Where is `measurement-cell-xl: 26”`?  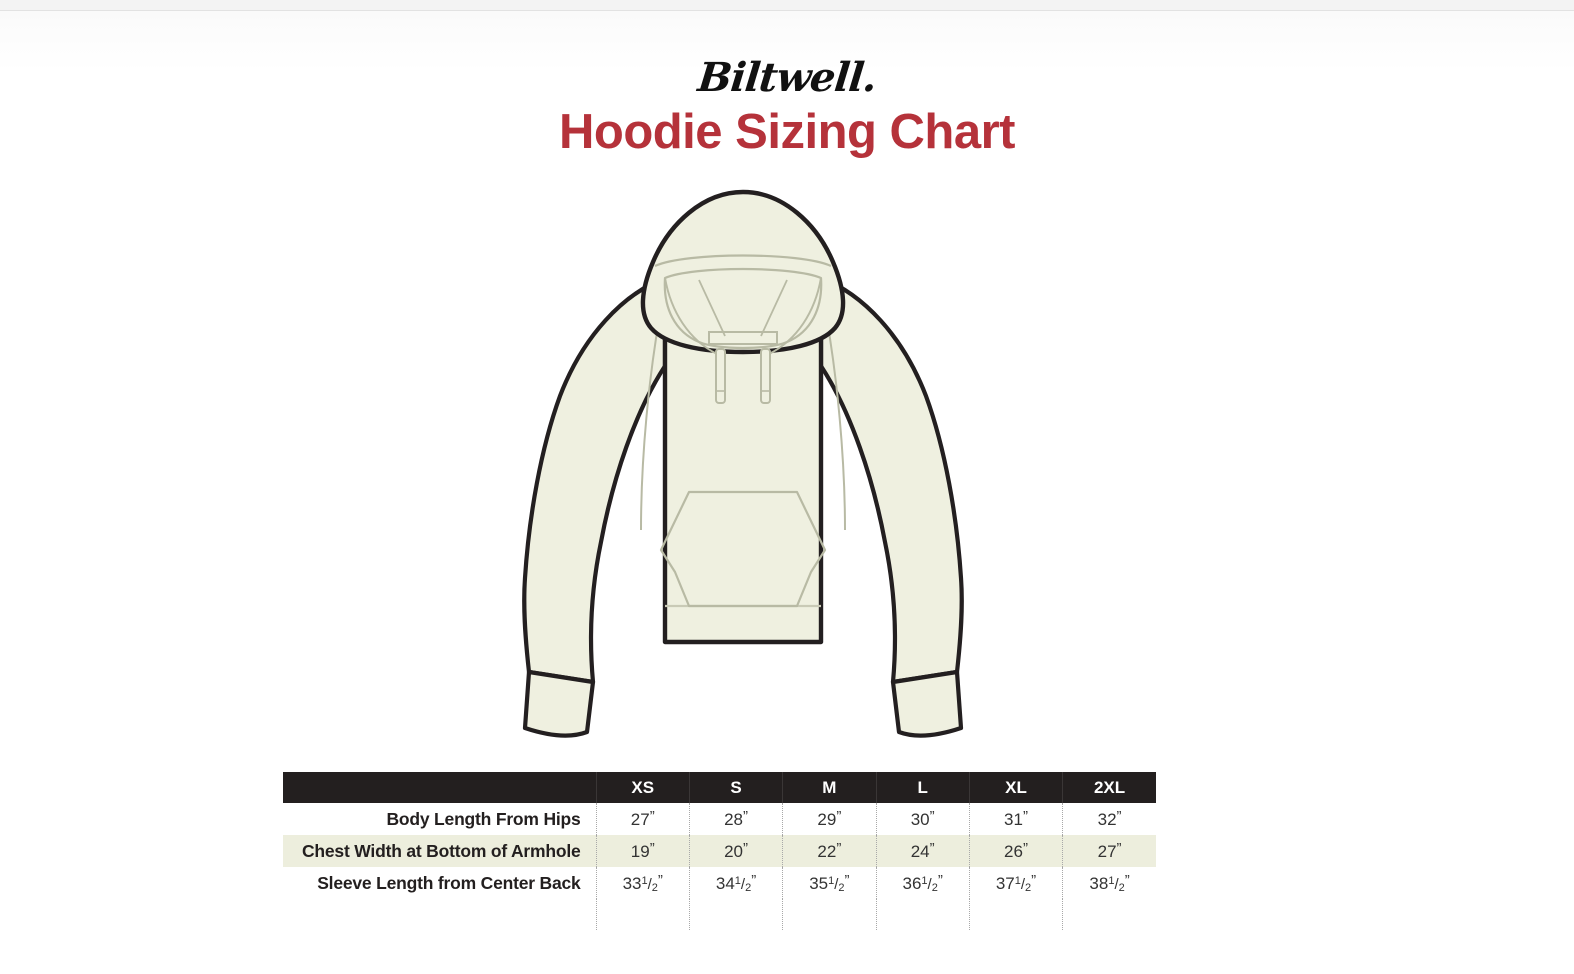
measurement-cell-xl: 26” is located at coordinates (1015, 851).